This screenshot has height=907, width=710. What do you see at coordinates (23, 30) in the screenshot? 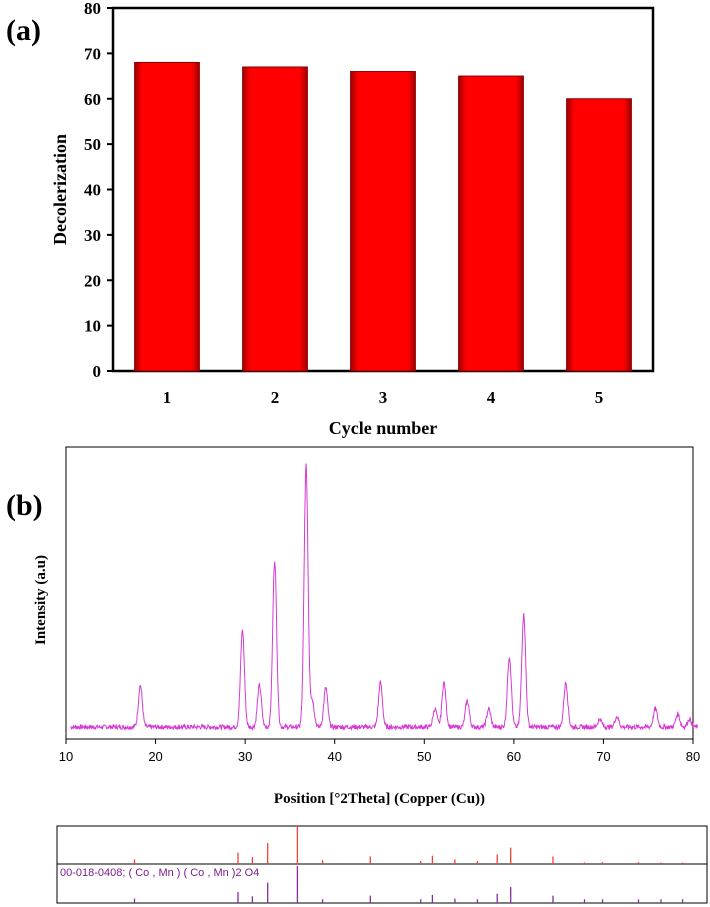
I see `panel-a-label: (a)` at bounding box center [23, 30].